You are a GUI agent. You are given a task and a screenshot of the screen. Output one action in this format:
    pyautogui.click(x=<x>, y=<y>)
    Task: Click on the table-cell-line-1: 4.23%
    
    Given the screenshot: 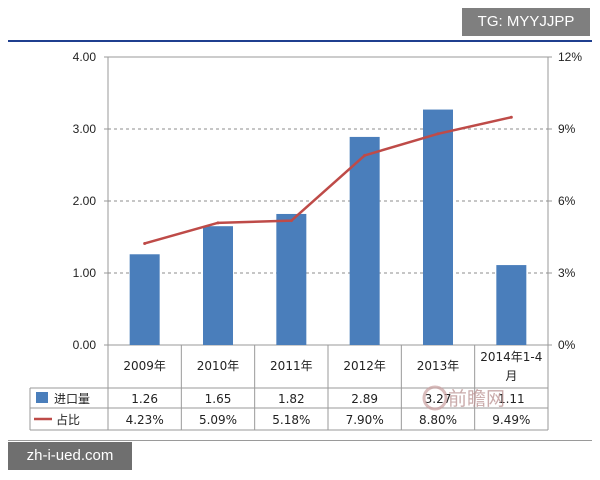 What is the action you would take?
    pyautogui.click(x=145, y=420)
    